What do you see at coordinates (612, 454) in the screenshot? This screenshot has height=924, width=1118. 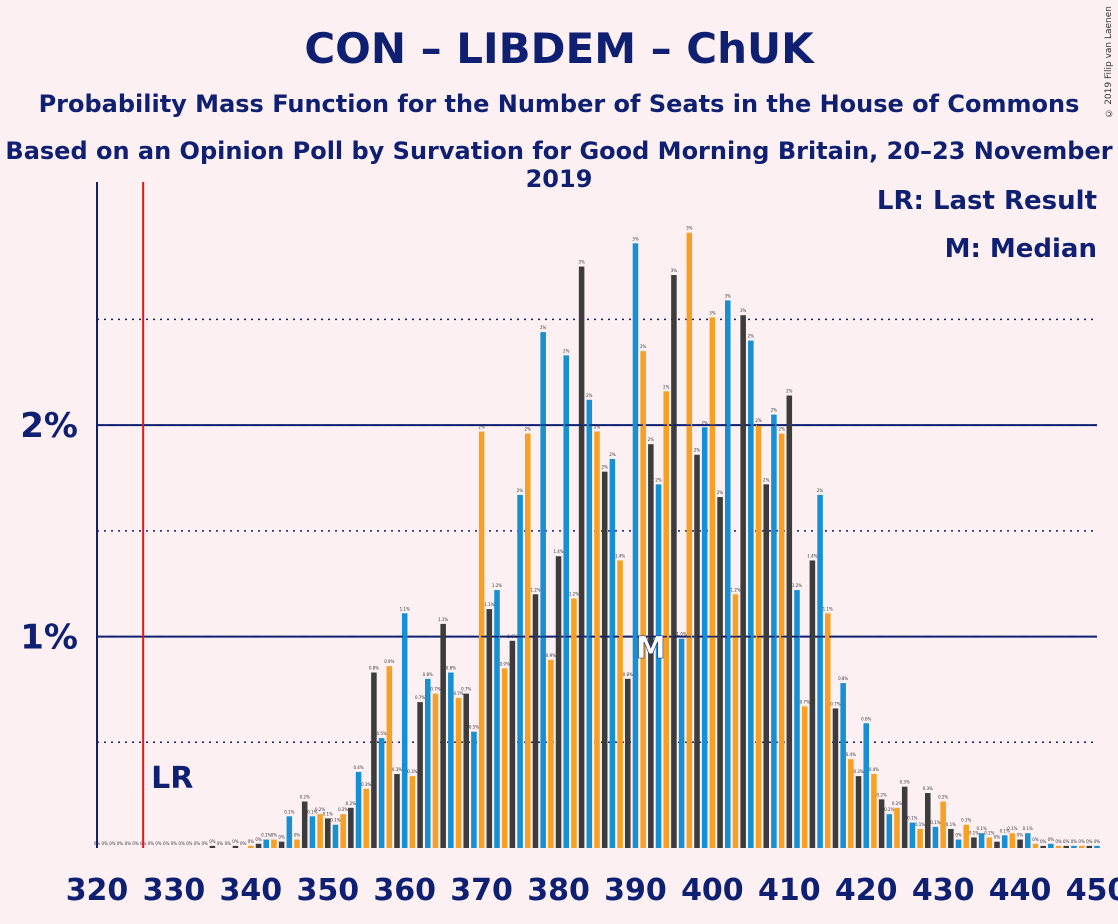 I see `bar-label-seat-387: 2%` at bounding box center [612, 454].